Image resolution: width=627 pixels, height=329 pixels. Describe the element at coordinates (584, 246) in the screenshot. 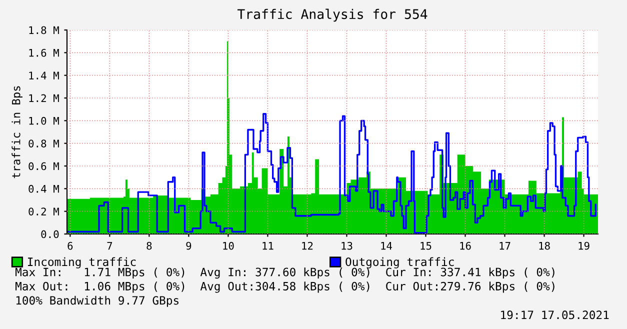

I see `x-tick-label: 19` at that location.